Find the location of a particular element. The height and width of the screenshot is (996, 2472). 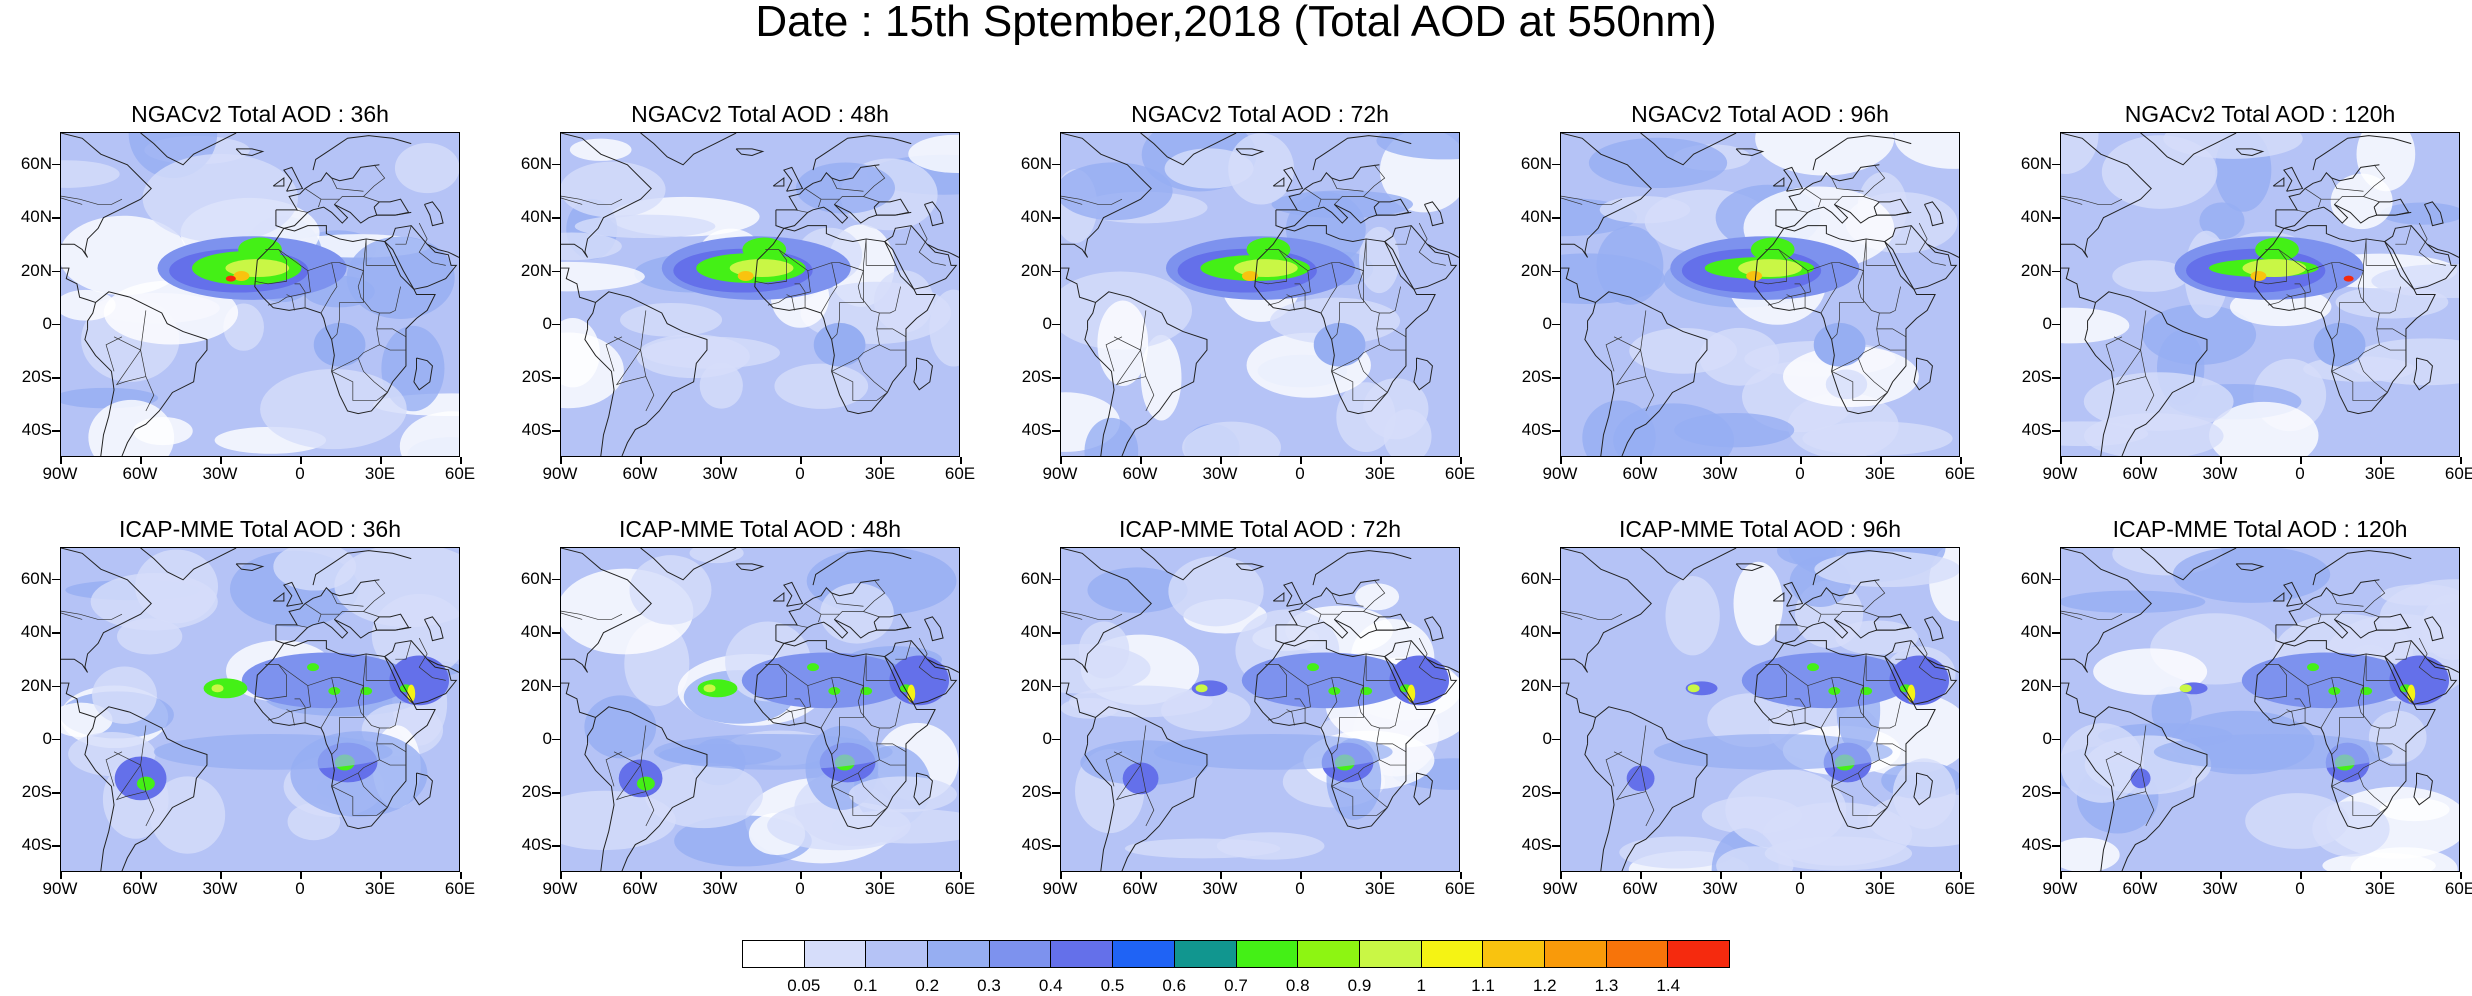

colorbar-label: 0.05 is located at coordinates (804, 985).